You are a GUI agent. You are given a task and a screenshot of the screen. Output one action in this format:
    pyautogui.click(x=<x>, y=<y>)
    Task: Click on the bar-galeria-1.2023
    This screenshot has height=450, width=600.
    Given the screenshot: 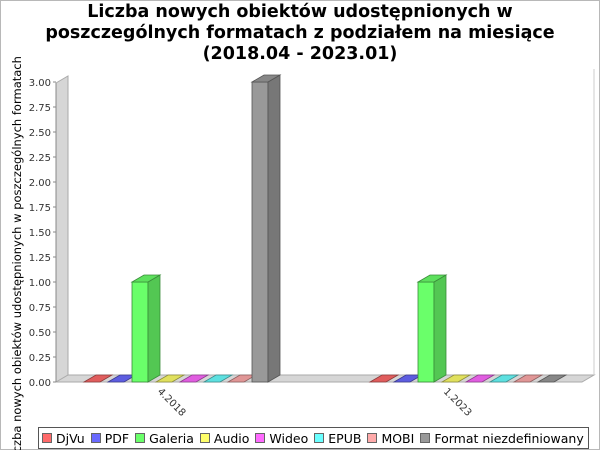 What is the action you would take?
    pyautogui.click(x=432, y=328)
    